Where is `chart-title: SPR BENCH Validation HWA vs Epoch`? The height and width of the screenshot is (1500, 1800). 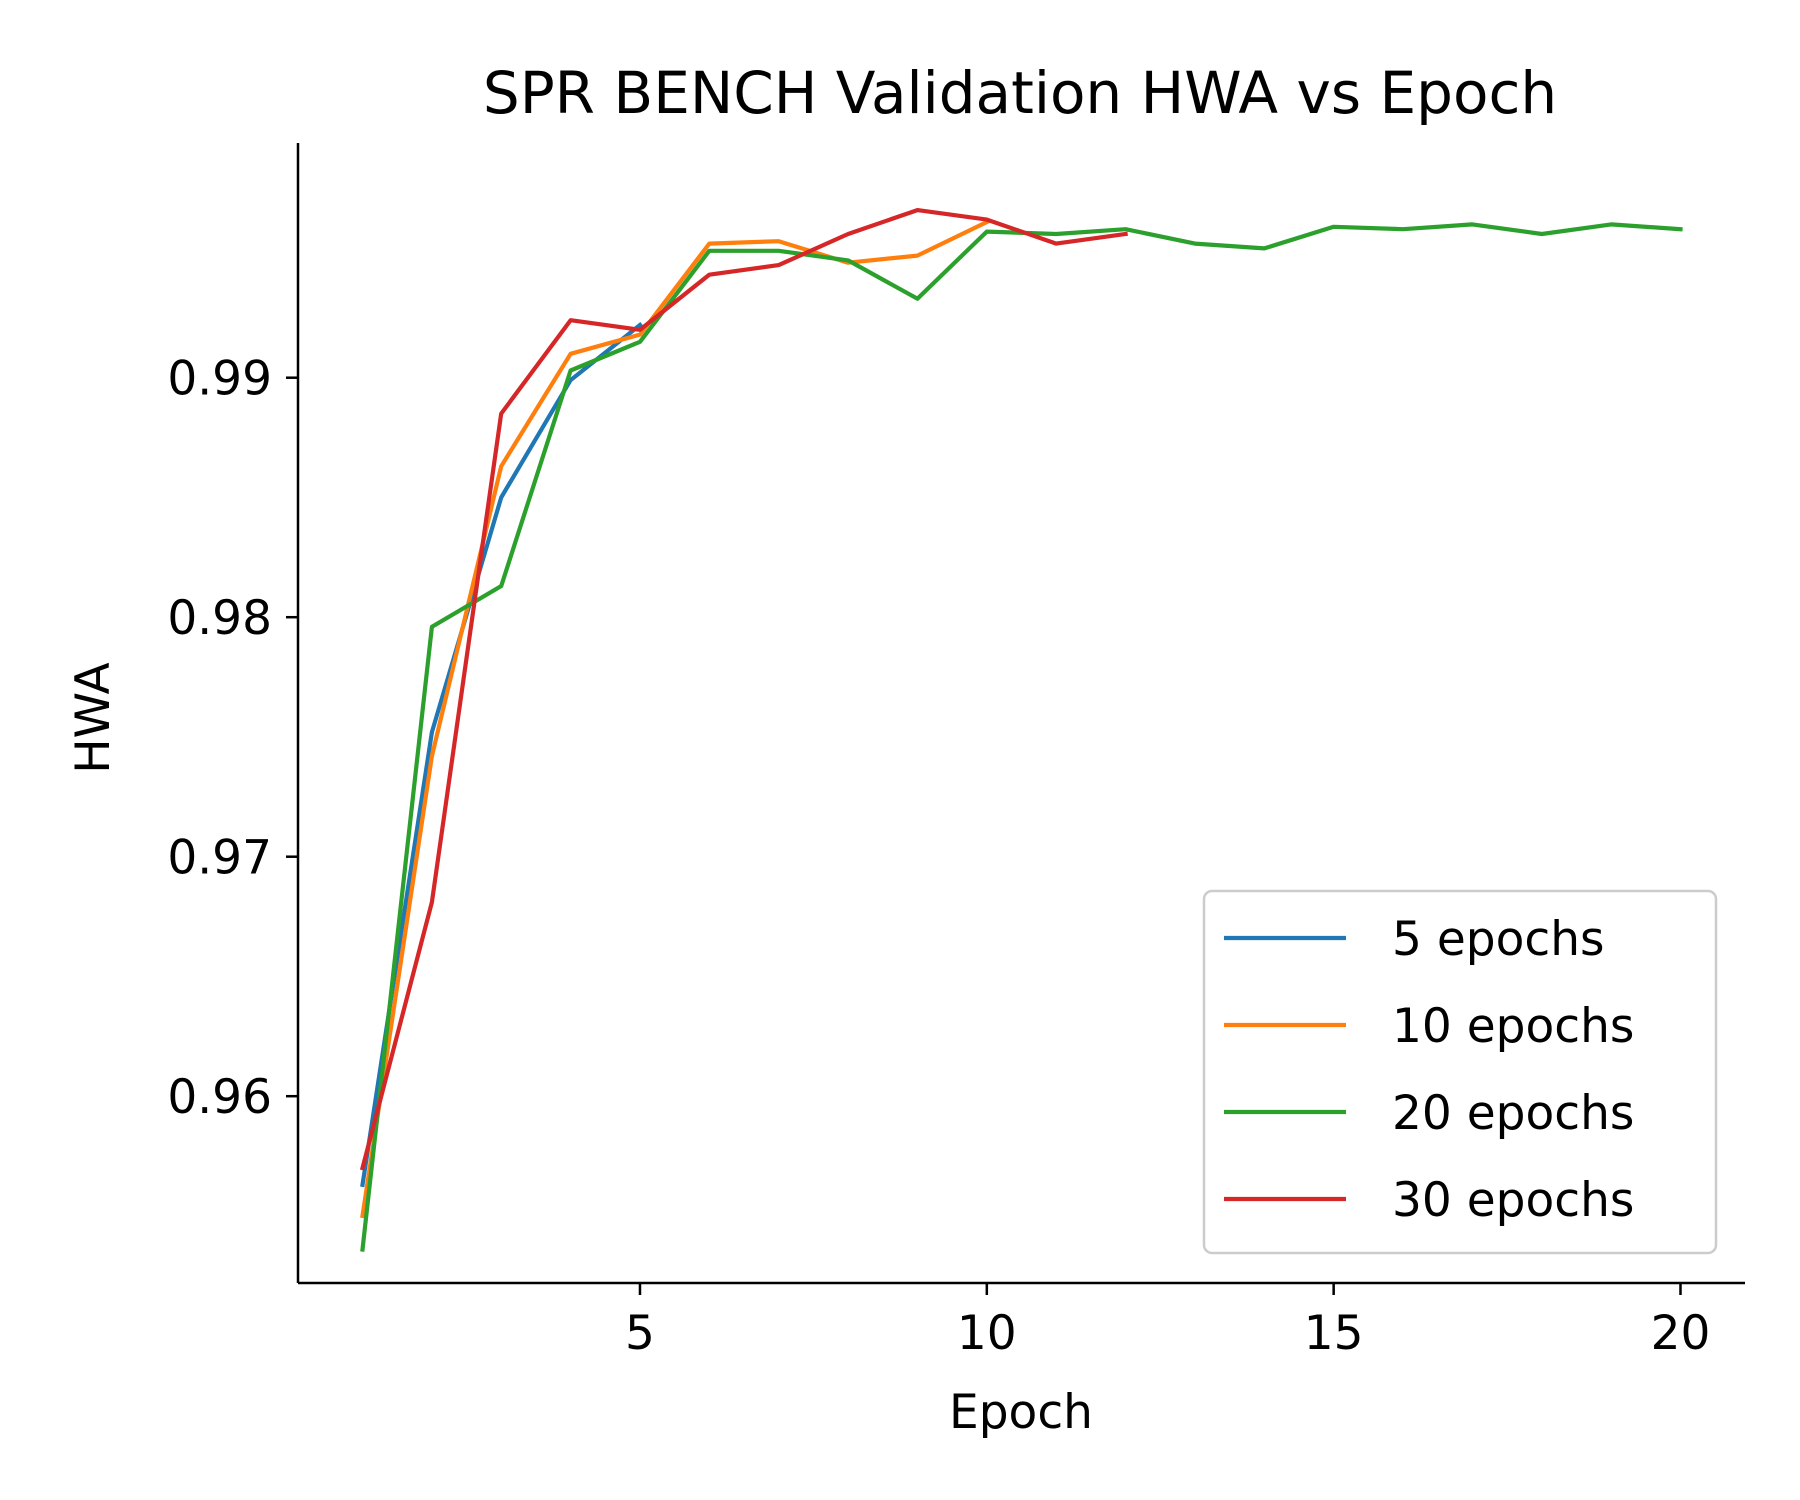 chart-title: SPR BENCH Validation HWA vs Epoch is located at coordinates (1020, 93).